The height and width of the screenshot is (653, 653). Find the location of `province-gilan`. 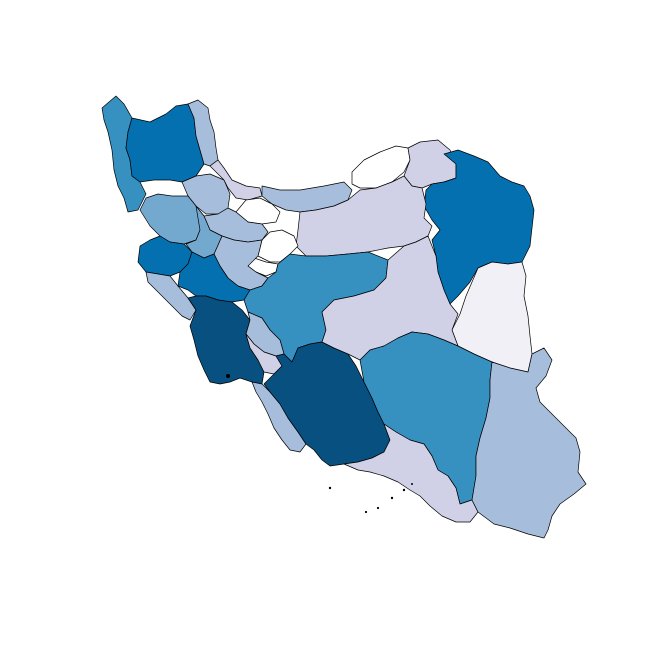

province-gilan is located at coordinates (236, 180).